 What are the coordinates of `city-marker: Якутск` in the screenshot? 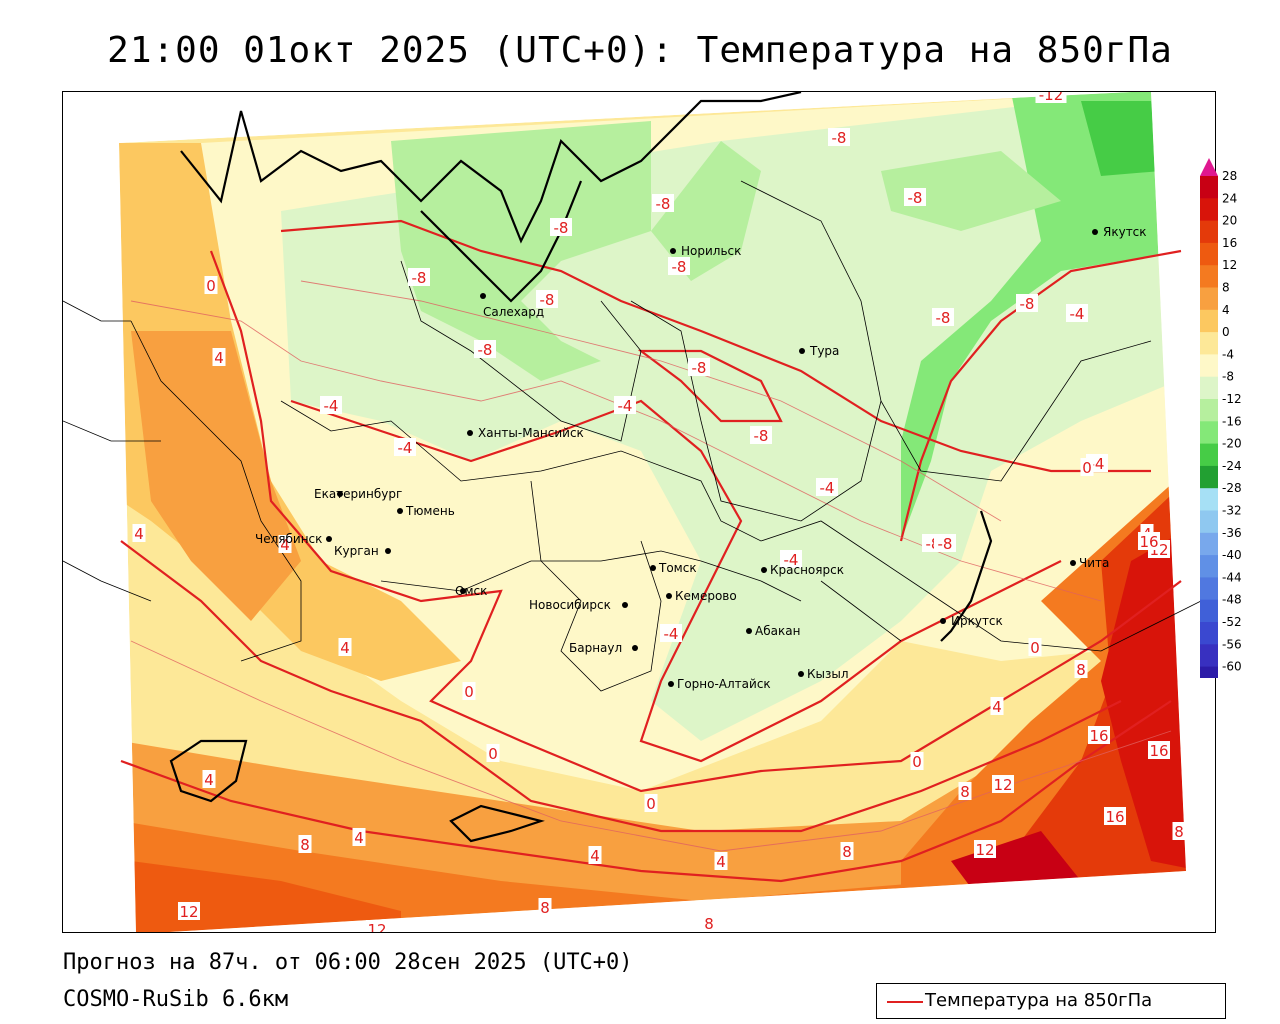 It's located at (1119, 232).